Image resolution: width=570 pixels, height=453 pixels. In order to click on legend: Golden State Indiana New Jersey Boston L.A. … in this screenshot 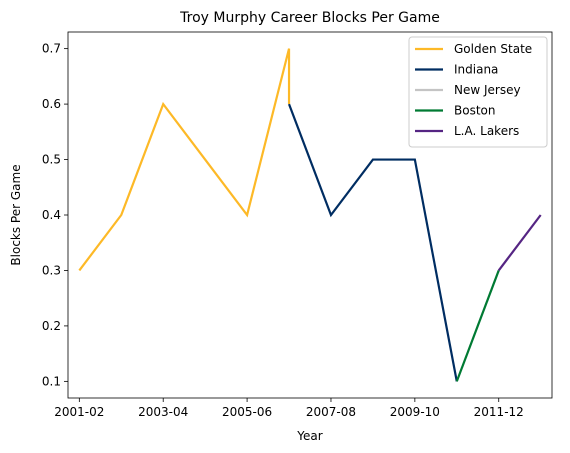, I will do `click(478, 92)`.